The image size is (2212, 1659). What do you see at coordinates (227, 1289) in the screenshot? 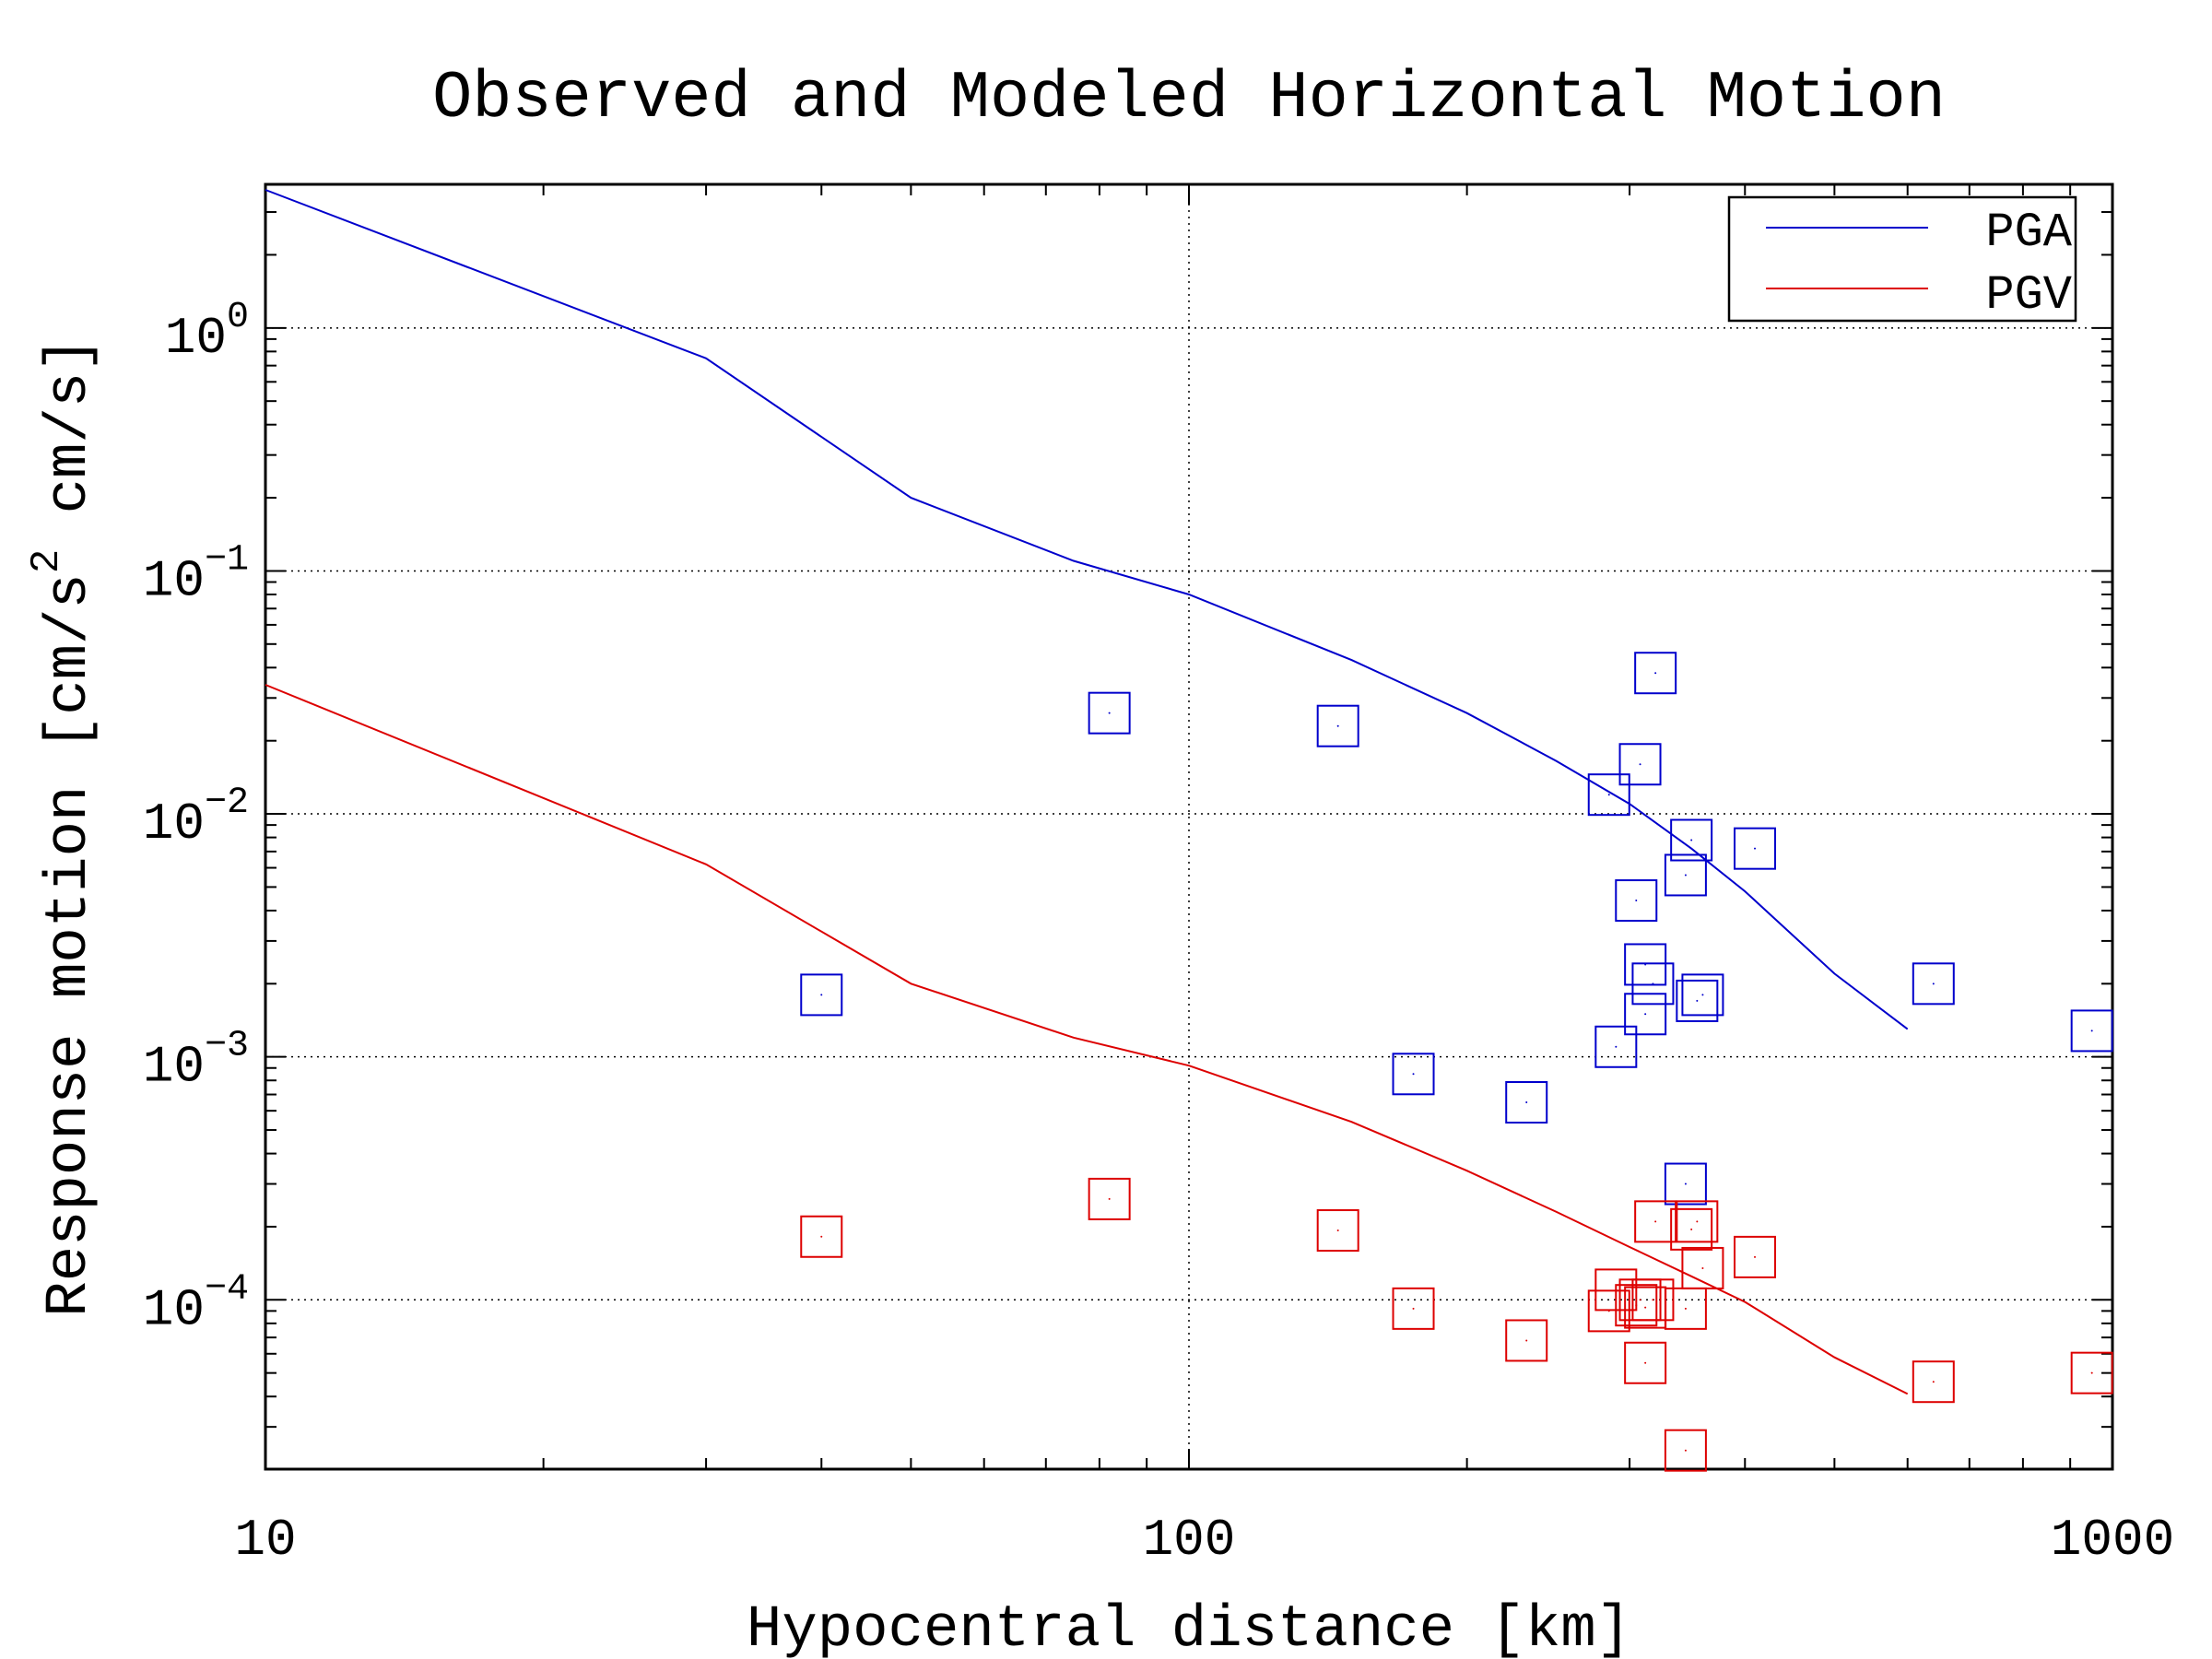
I see `y-tick-label-exponent: −4` at bounding box center [227, 1289].